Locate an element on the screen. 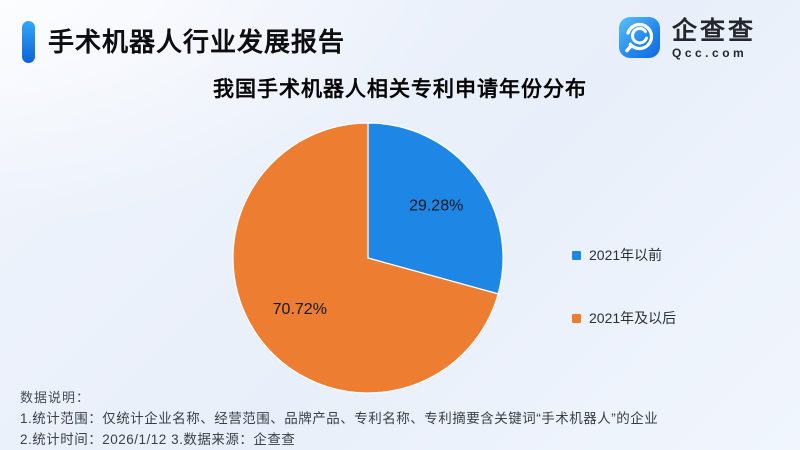 The width and height of the screenshot is (800, 450). notes-date-source-line: 2.统计时间：2026/1/12 3.数据来源：企查查 is located at coordinates (158, 439).